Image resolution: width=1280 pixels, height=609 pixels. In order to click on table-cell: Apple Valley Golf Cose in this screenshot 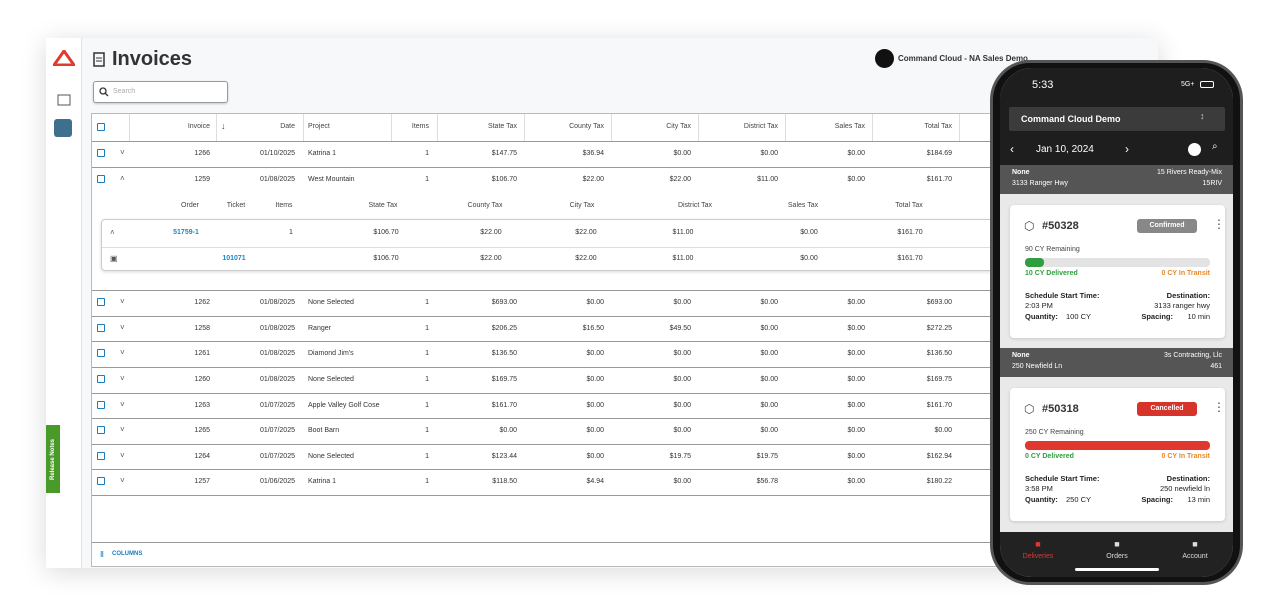, I will do `click(344, 405)`.